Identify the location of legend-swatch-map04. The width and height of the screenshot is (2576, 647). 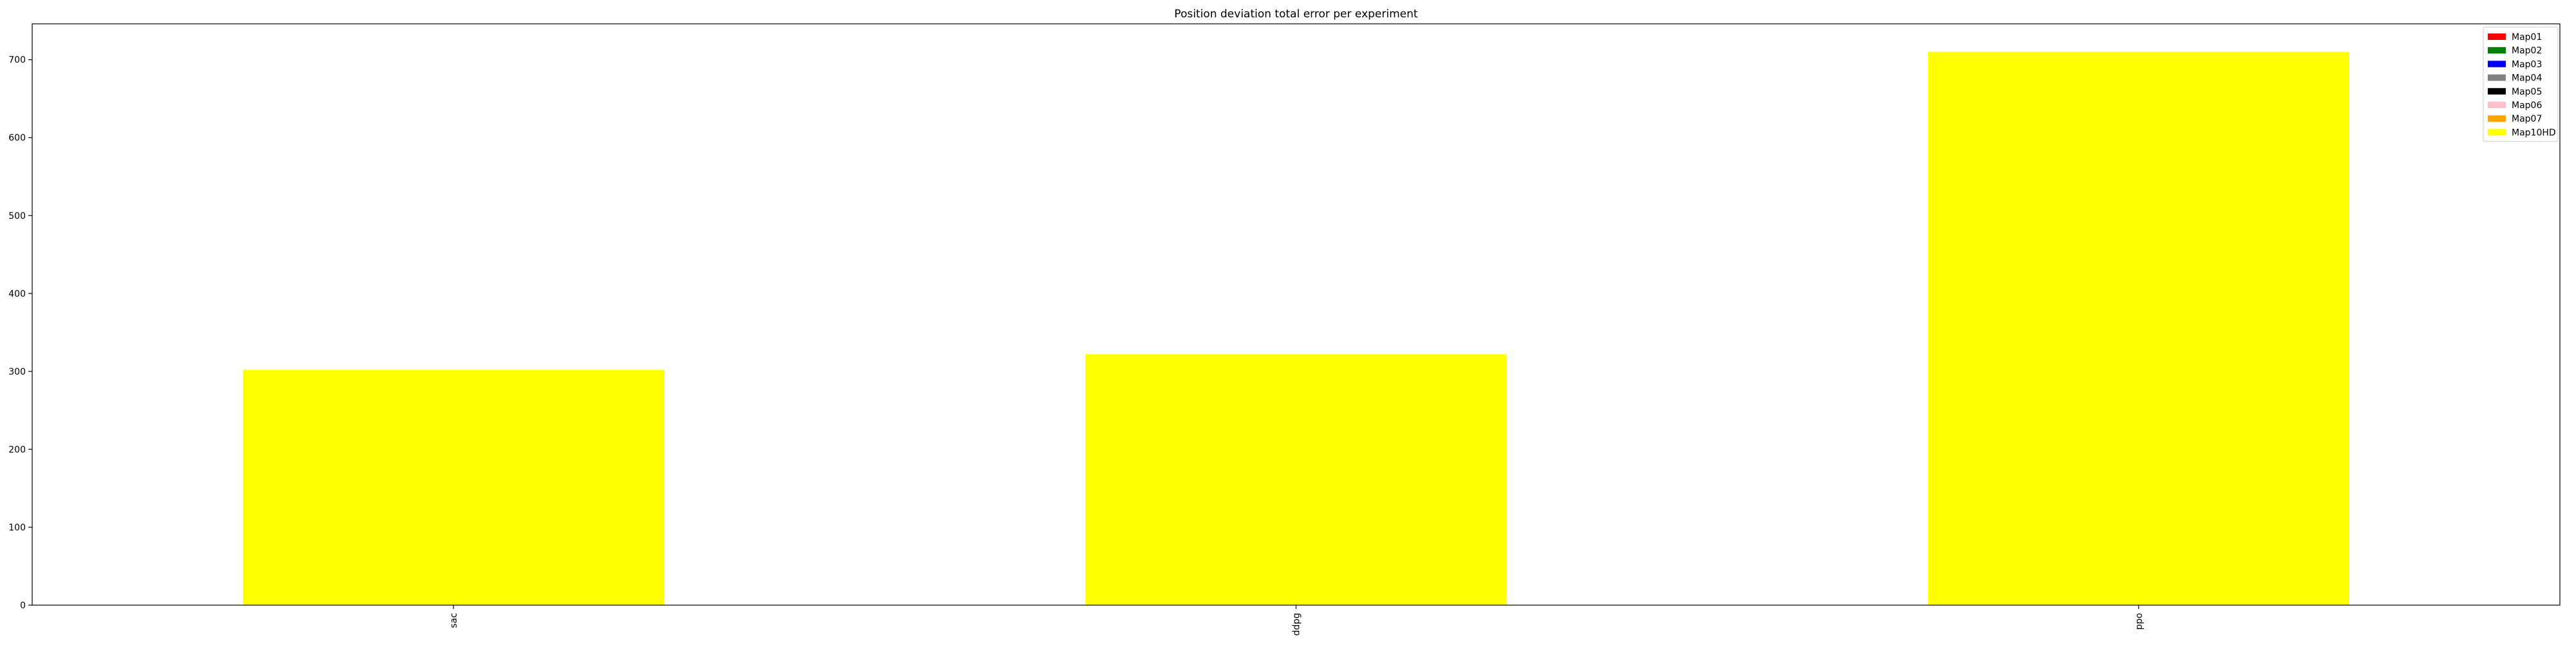
(2497, 77).